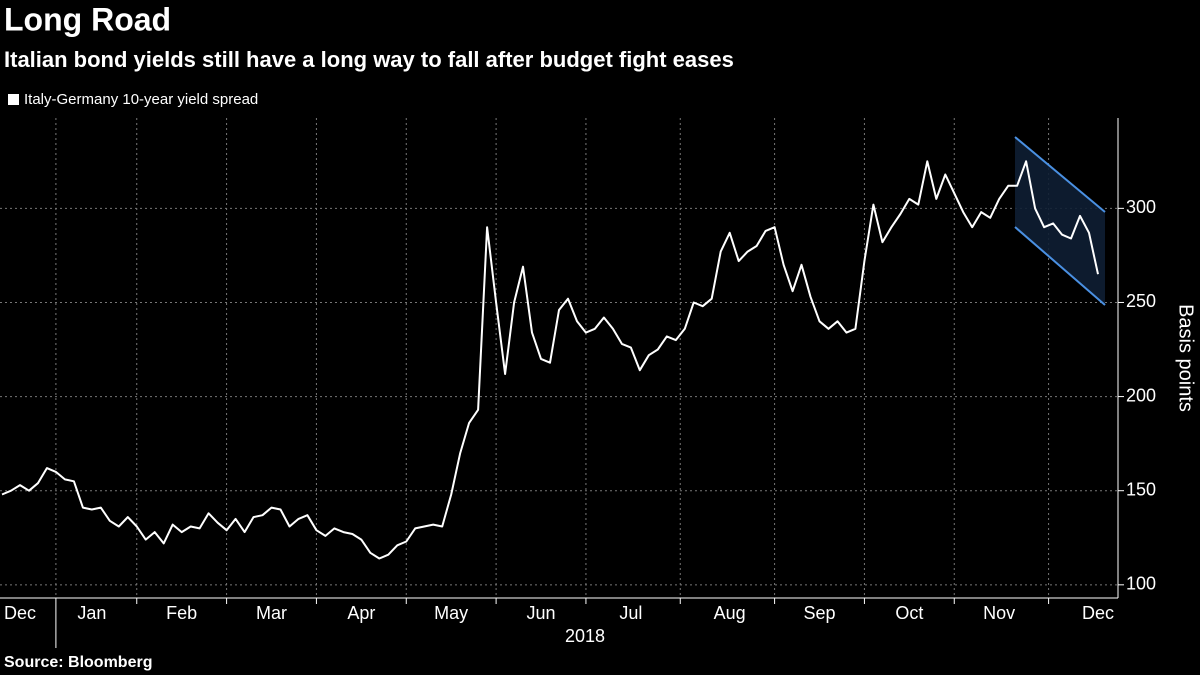 Image resolution: width=1200 pixels, height=675 pixels. What do you see at coordinates (141, 99) in the screenshot?
I see `legend-label: Italy-Germany 10-year yield spread` at bounding box center [141, 99].